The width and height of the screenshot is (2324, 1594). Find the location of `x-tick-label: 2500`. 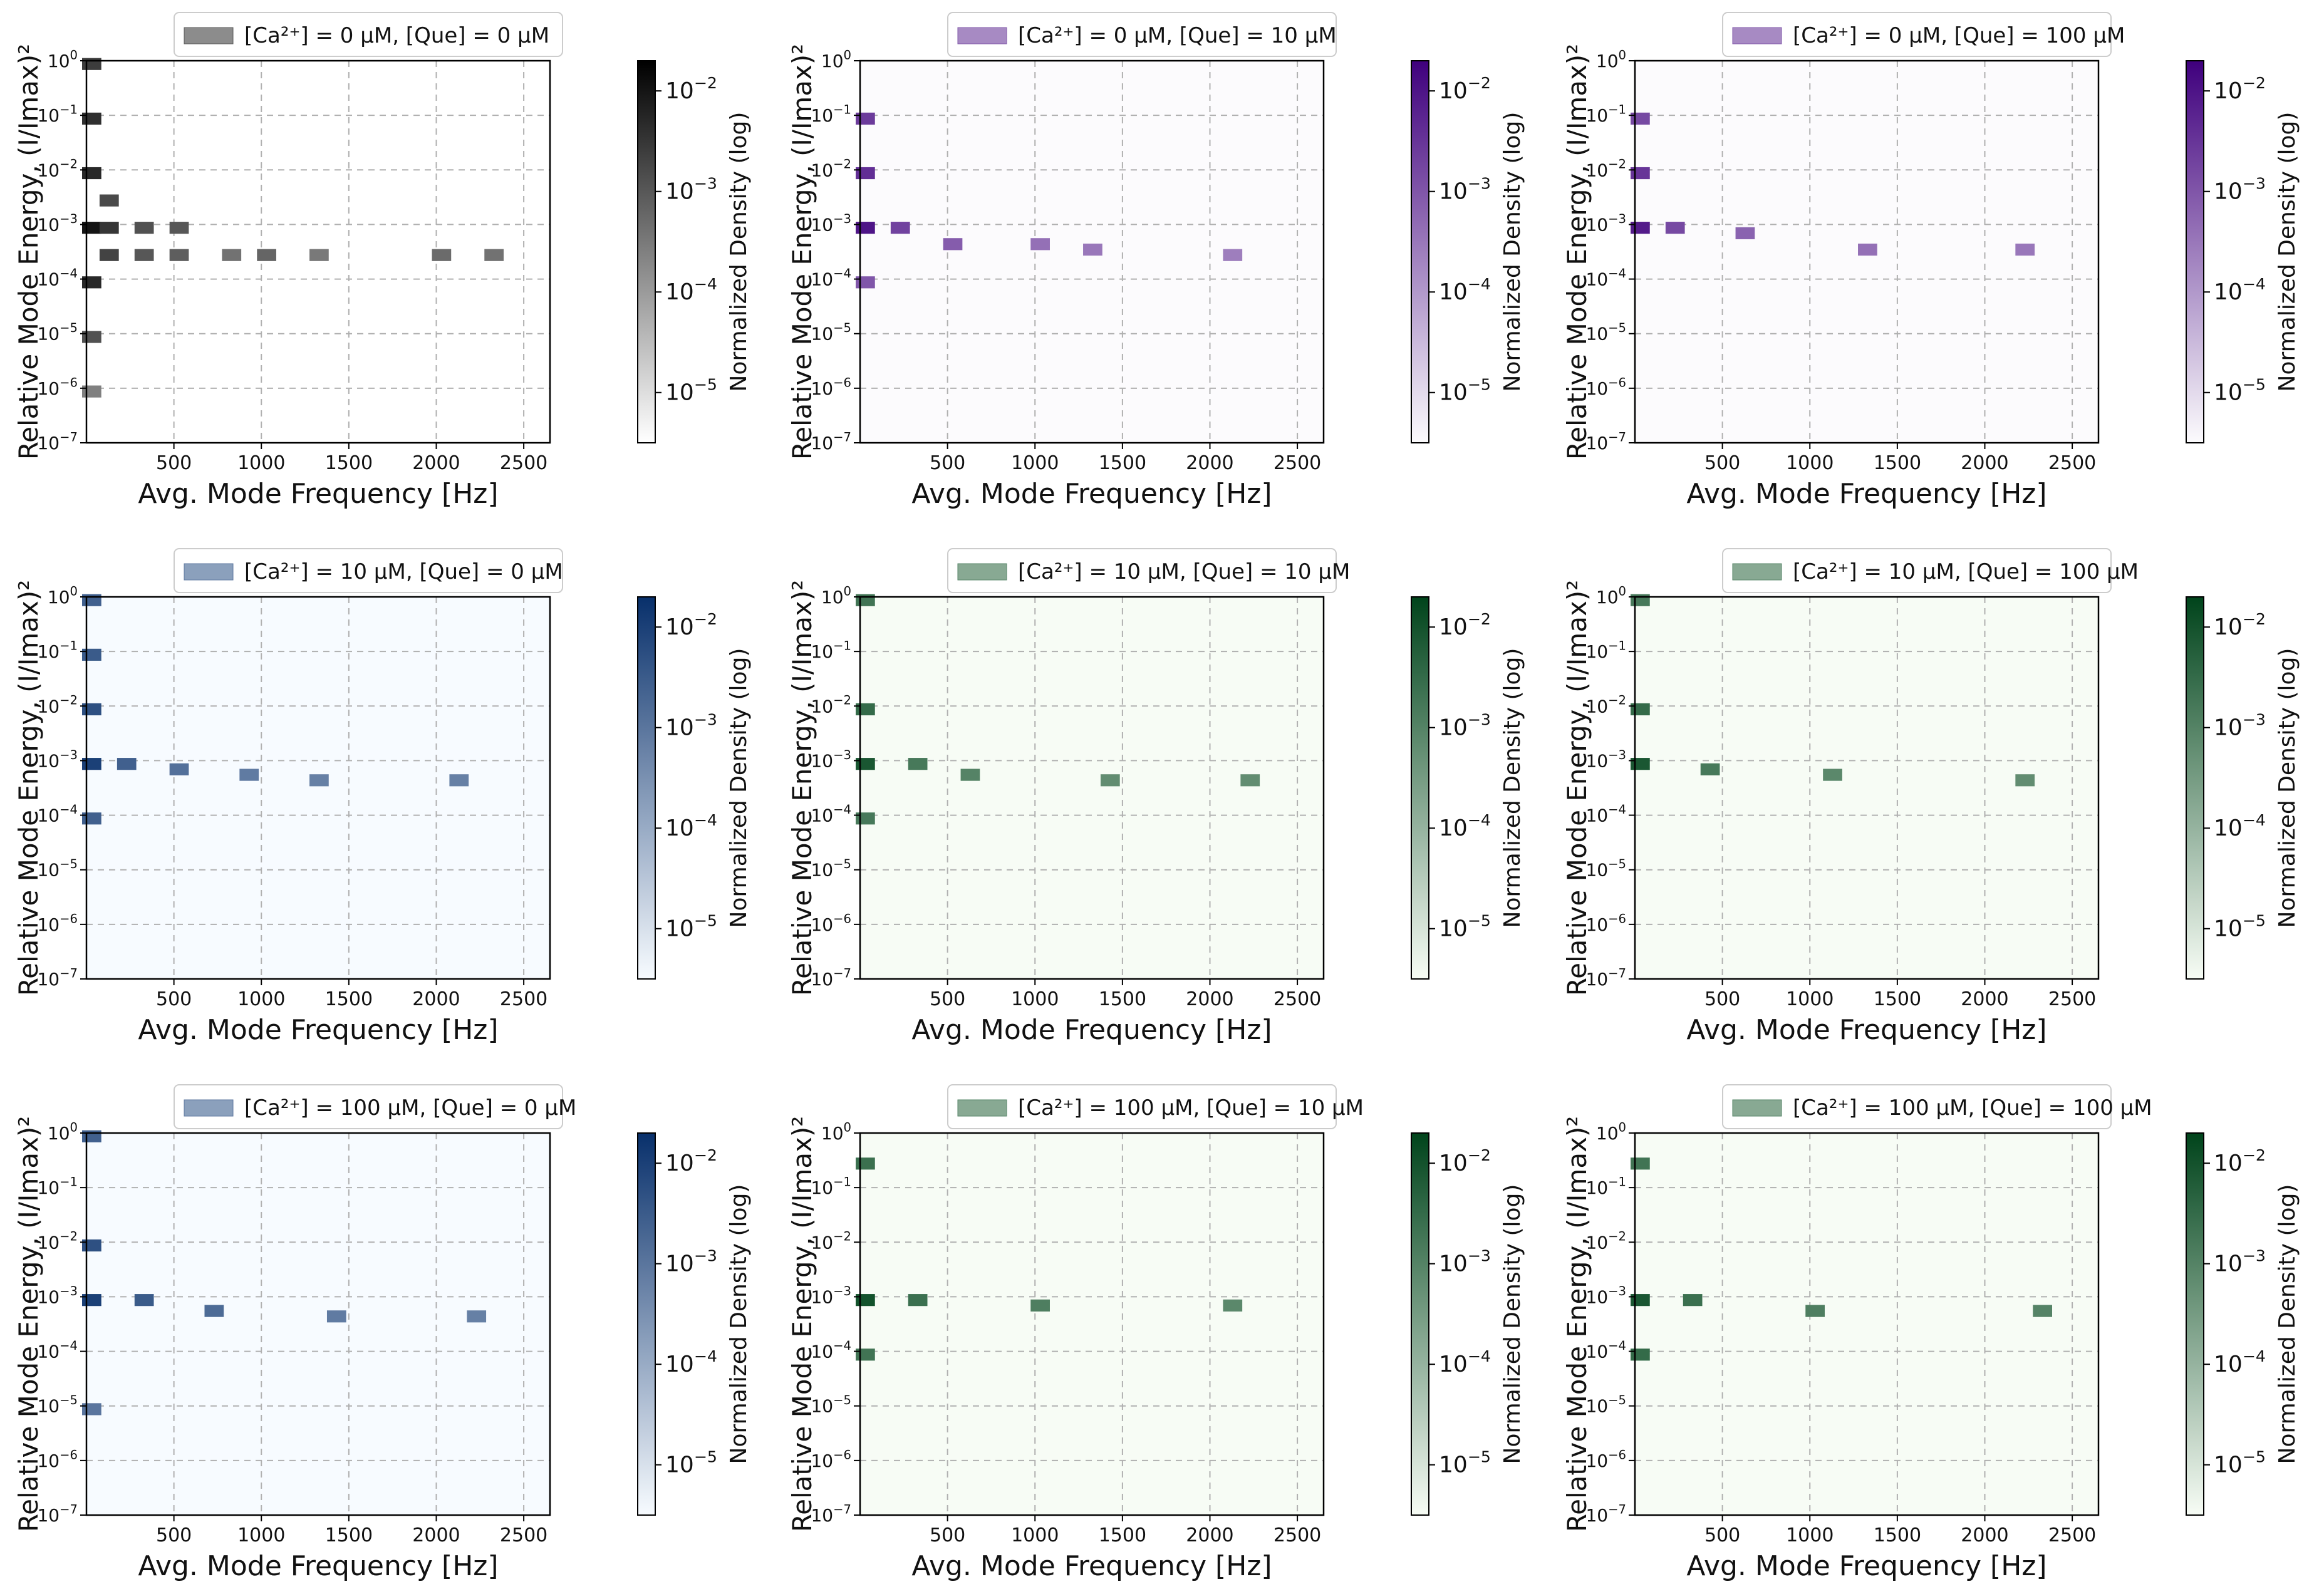

x-tick-label: 2500 is located at coordinates (1297, 1535).